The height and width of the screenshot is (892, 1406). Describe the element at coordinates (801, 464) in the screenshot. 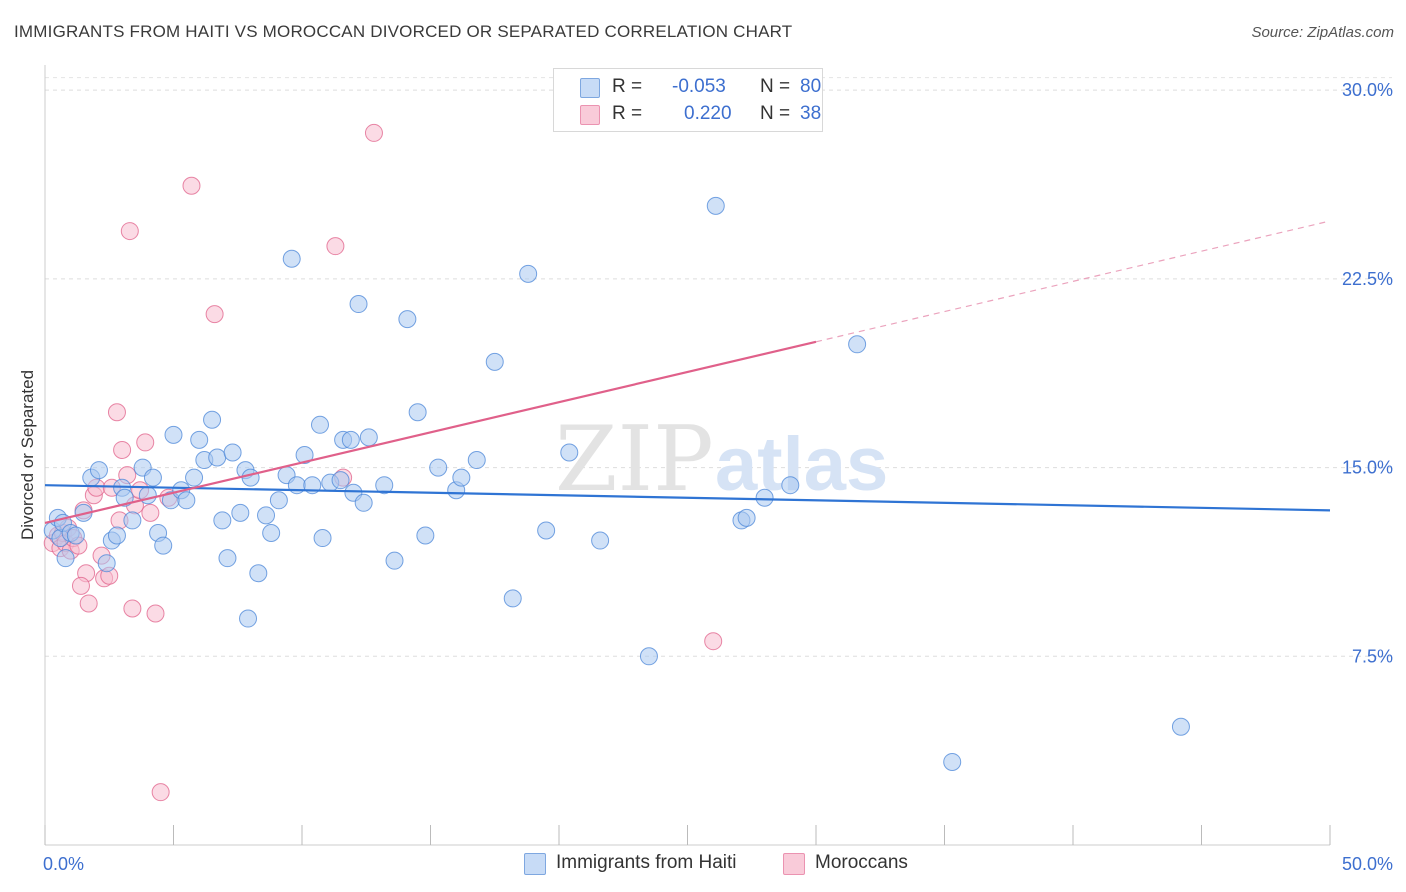

I see `watermark-atlas: atlas` at that location.